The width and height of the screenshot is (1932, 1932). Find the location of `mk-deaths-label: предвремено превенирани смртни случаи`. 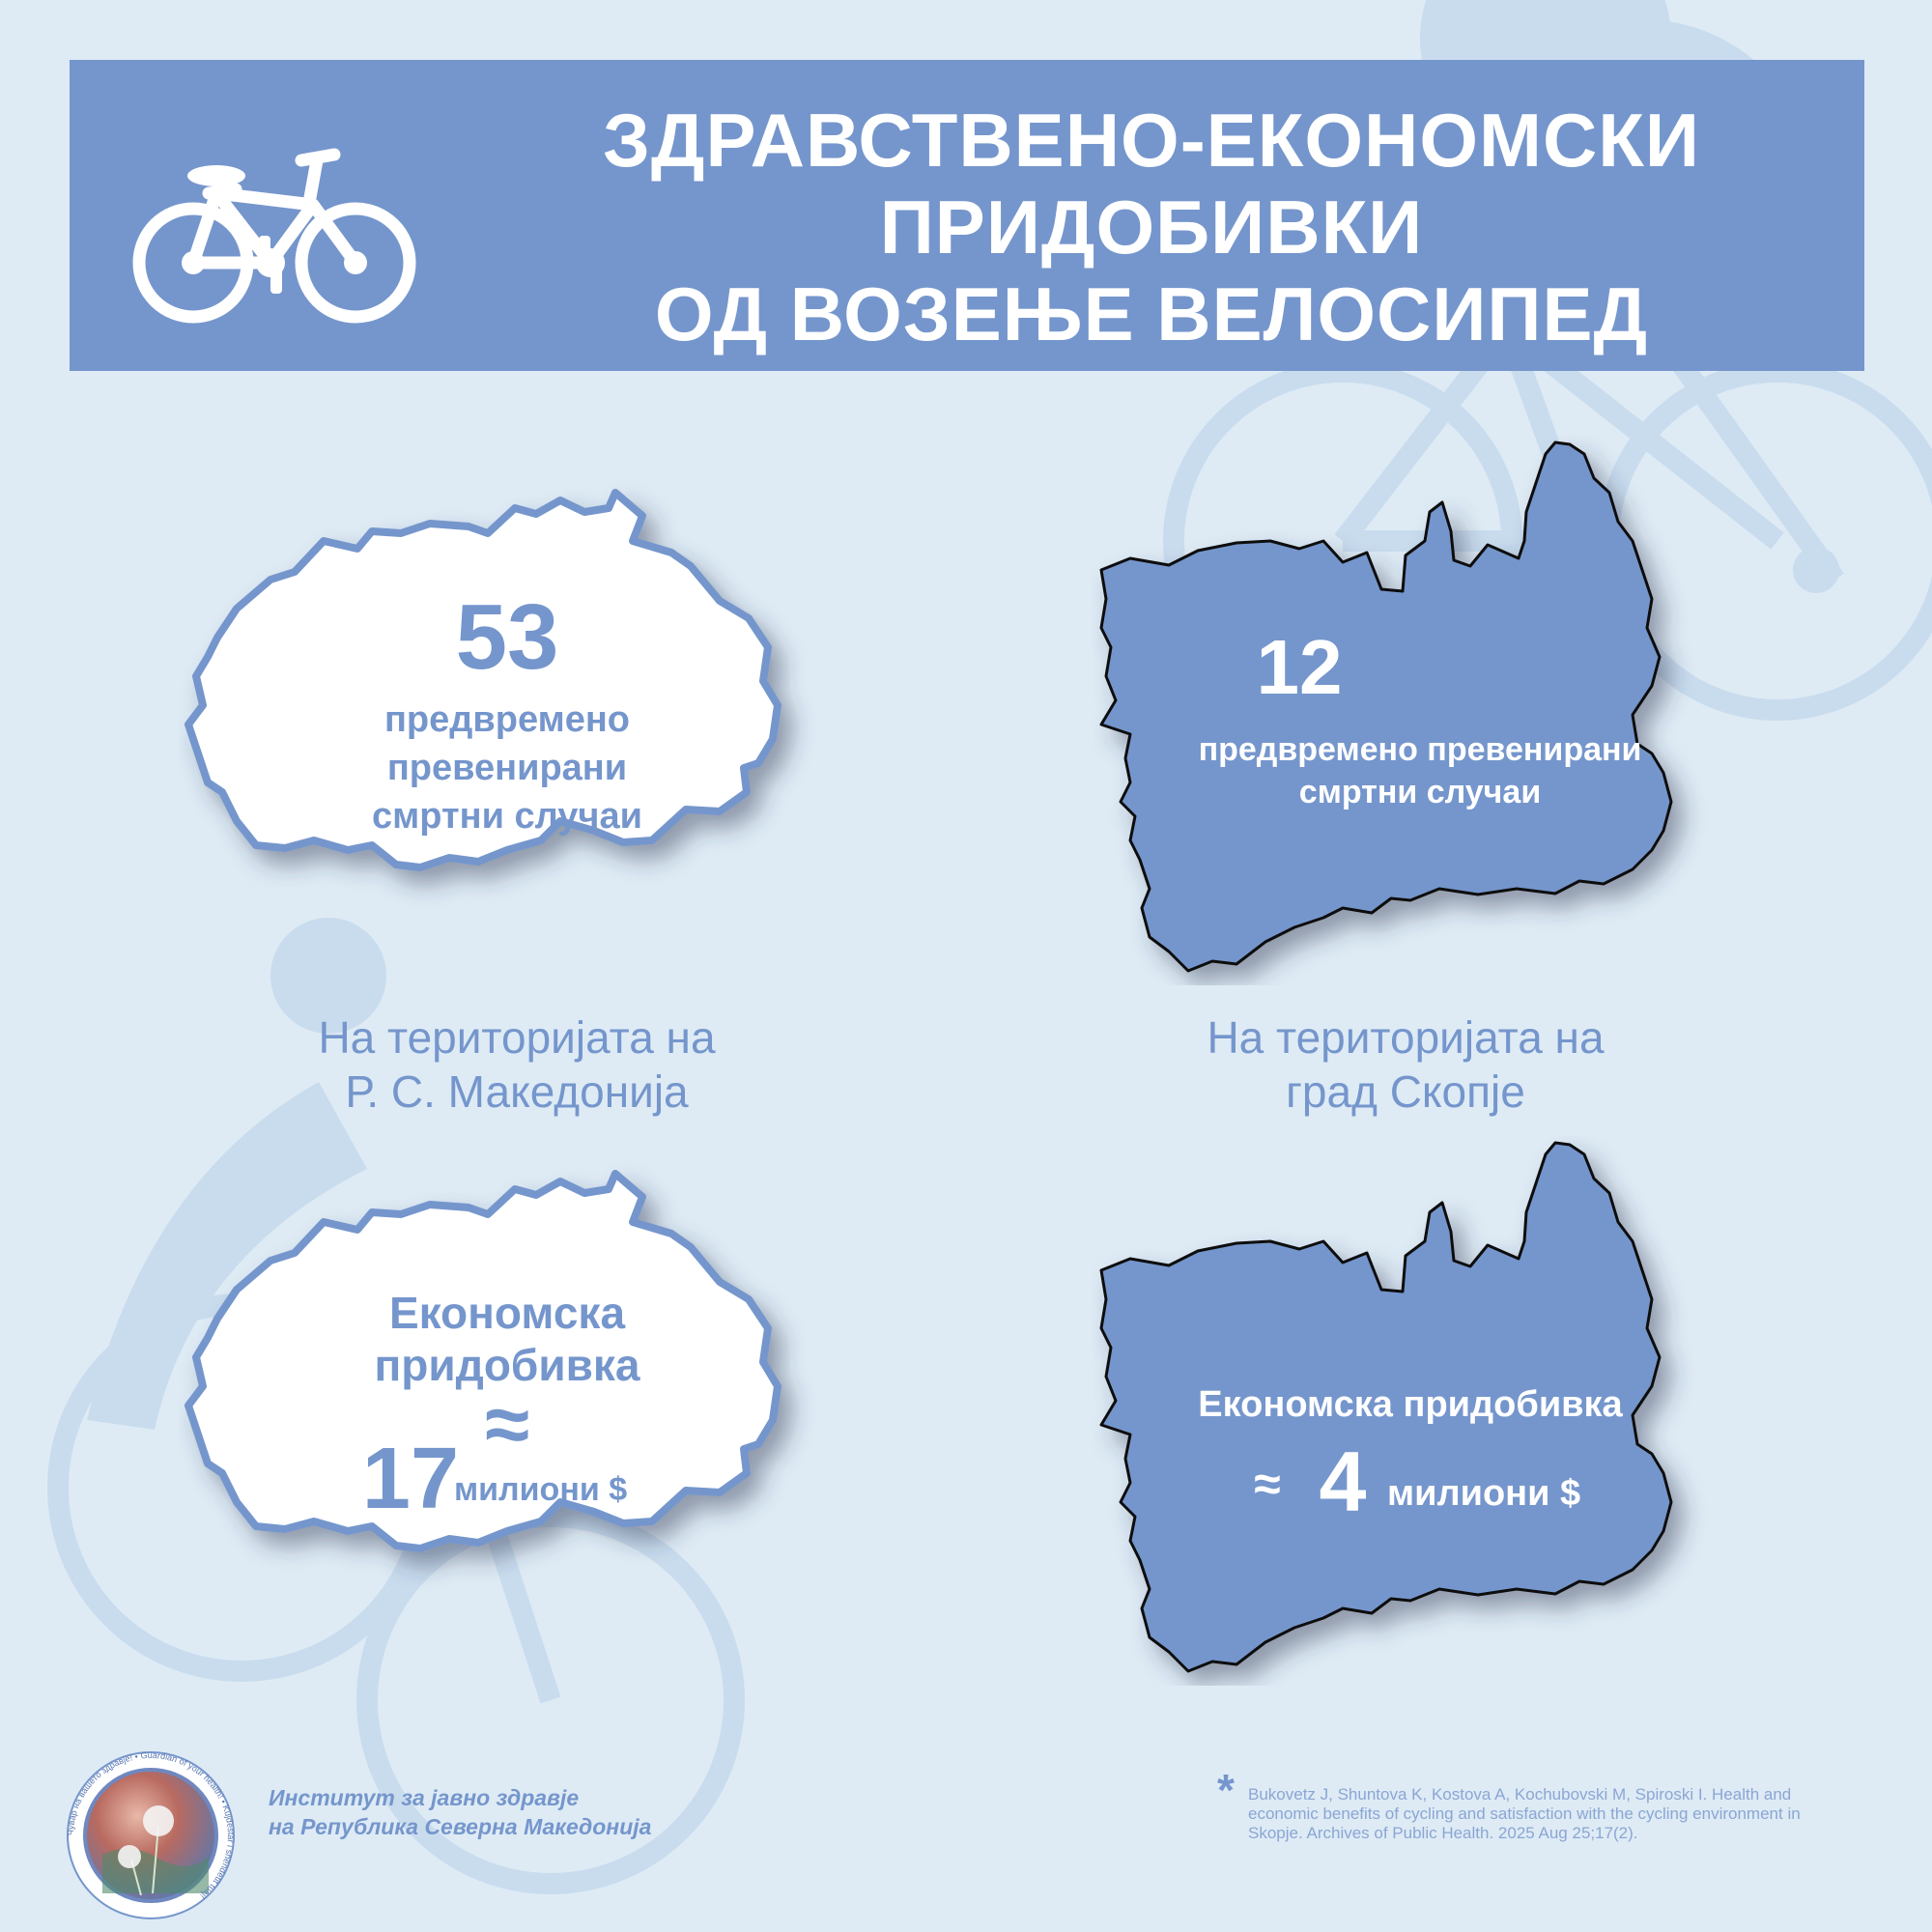

mk-deaths-label: предвремено превенирани смртни случаи is located at coordinates (507, 768).